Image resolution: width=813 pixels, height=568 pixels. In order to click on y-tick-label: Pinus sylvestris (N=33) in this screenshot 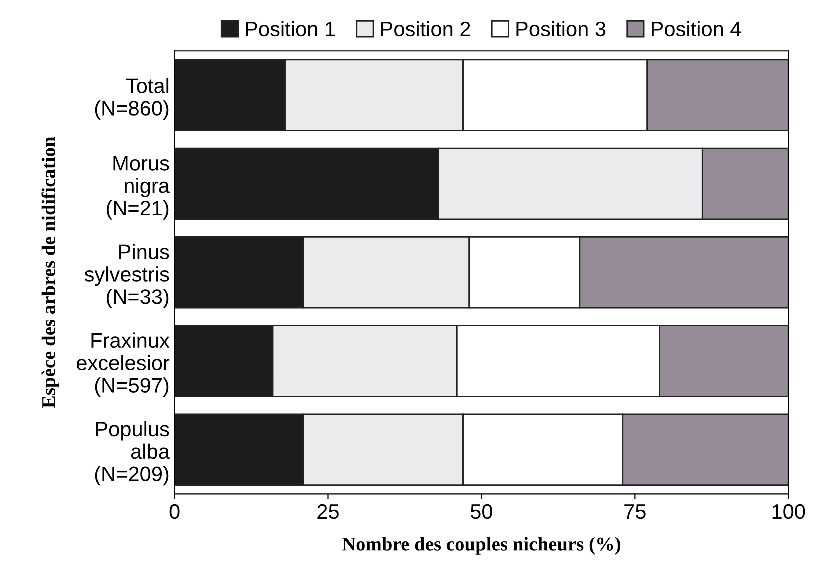, I will do `click(127, 276)`.